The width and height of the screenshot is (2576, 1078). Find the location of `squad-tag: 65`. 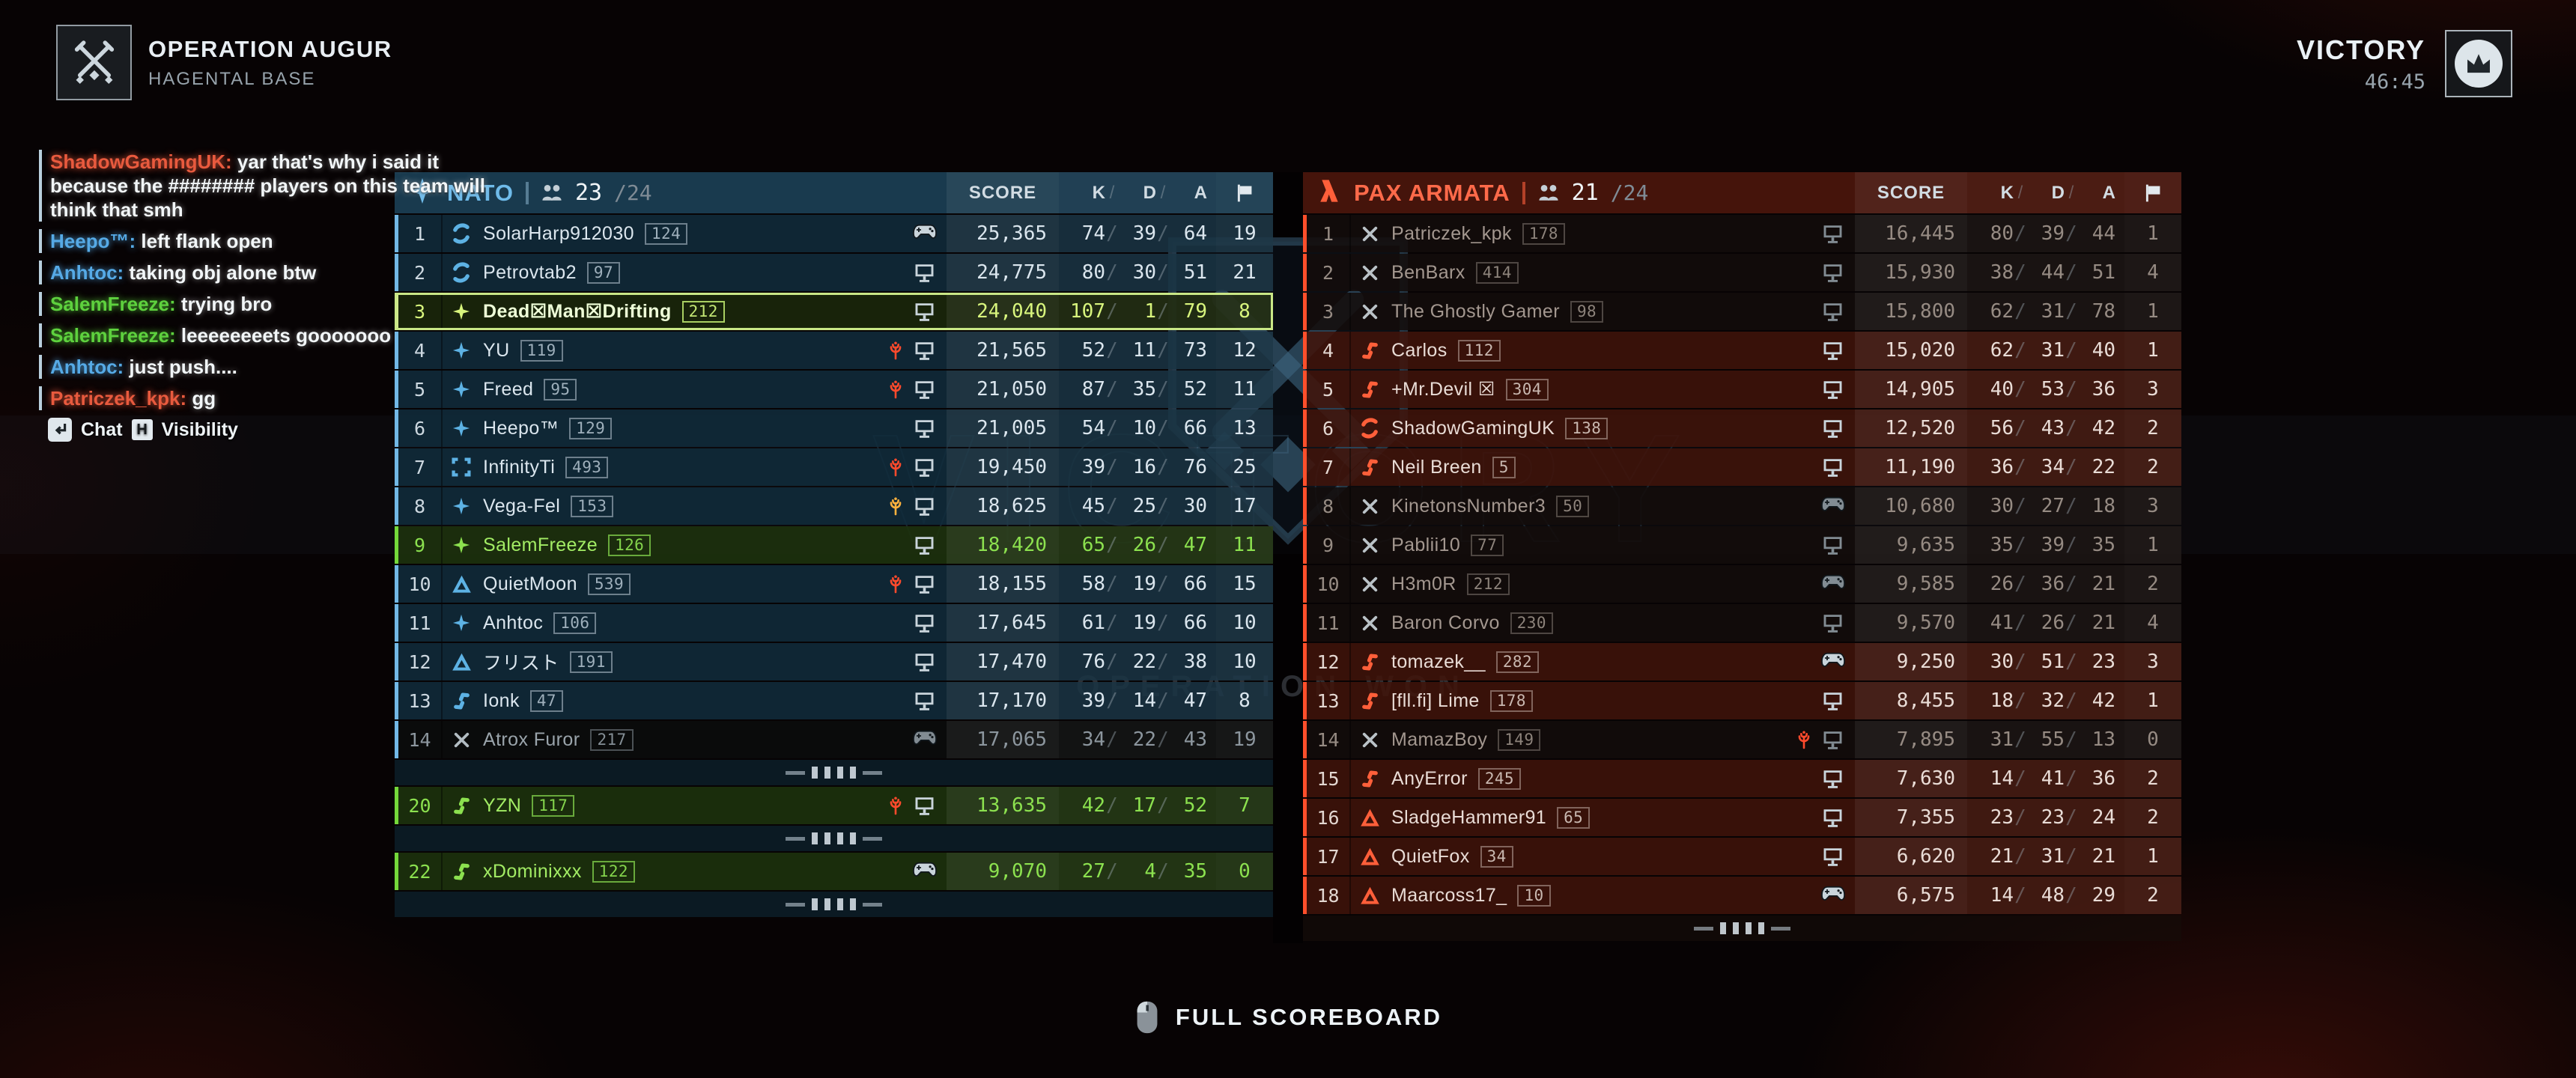

squad-tag: 65 is located at coordinates (1574, 817).